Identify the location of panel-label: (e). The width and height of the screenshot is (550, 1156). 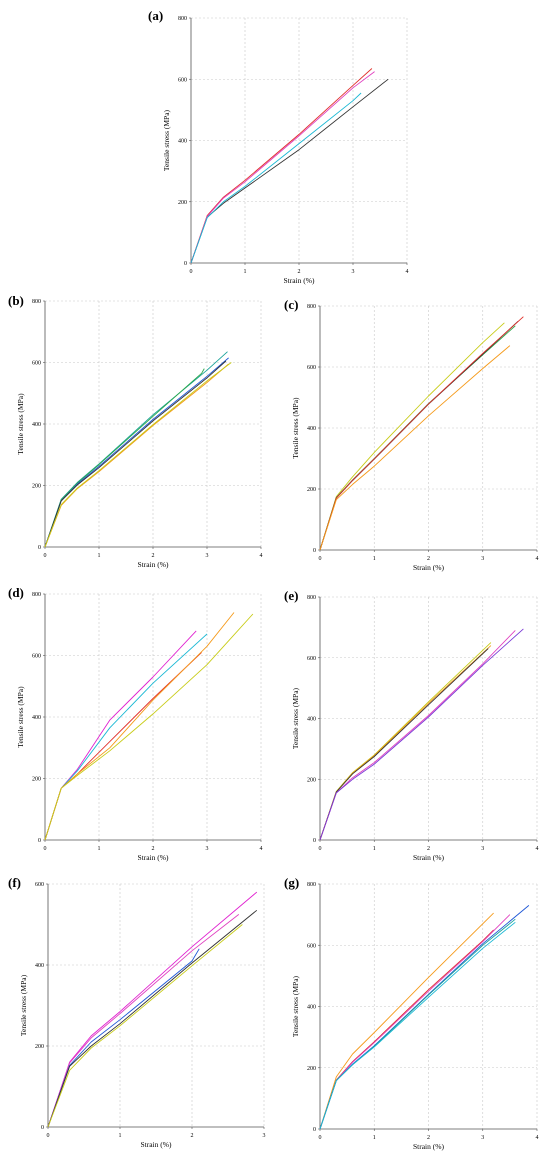
(291, 595).